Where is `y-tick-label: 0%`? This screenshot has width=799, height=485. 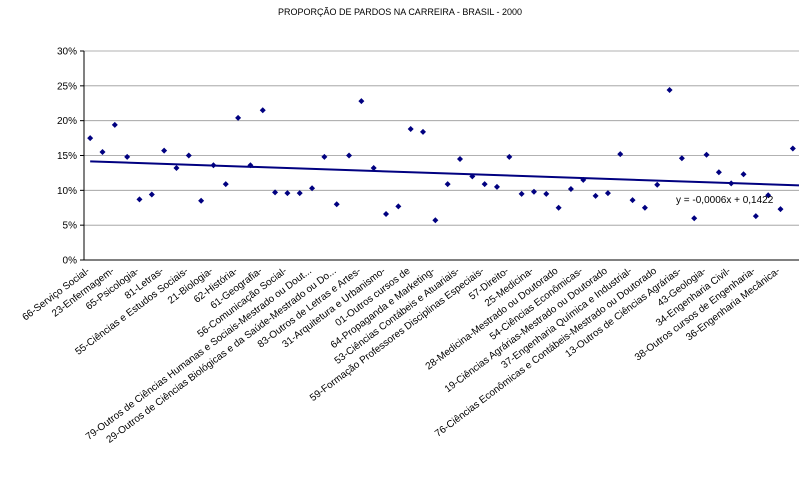 y-tick-label: 0% is located at coordinates (70, 261).